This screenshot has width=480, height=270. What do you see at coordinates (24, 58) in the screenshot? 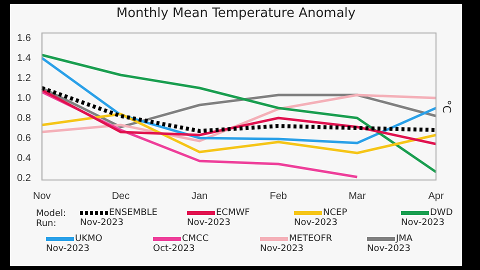
I see `y-tick-label: 1.4` at bounding box center [24, 58].